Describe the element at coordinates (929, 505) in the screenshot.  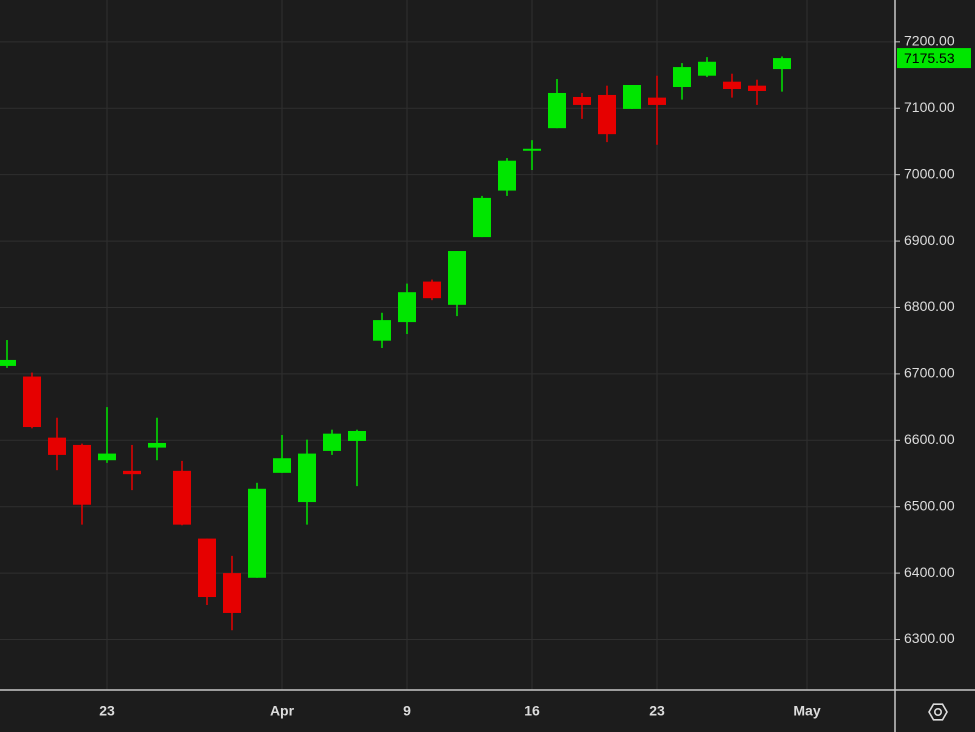
I see `y-tick-label: 6500.00` at that location.